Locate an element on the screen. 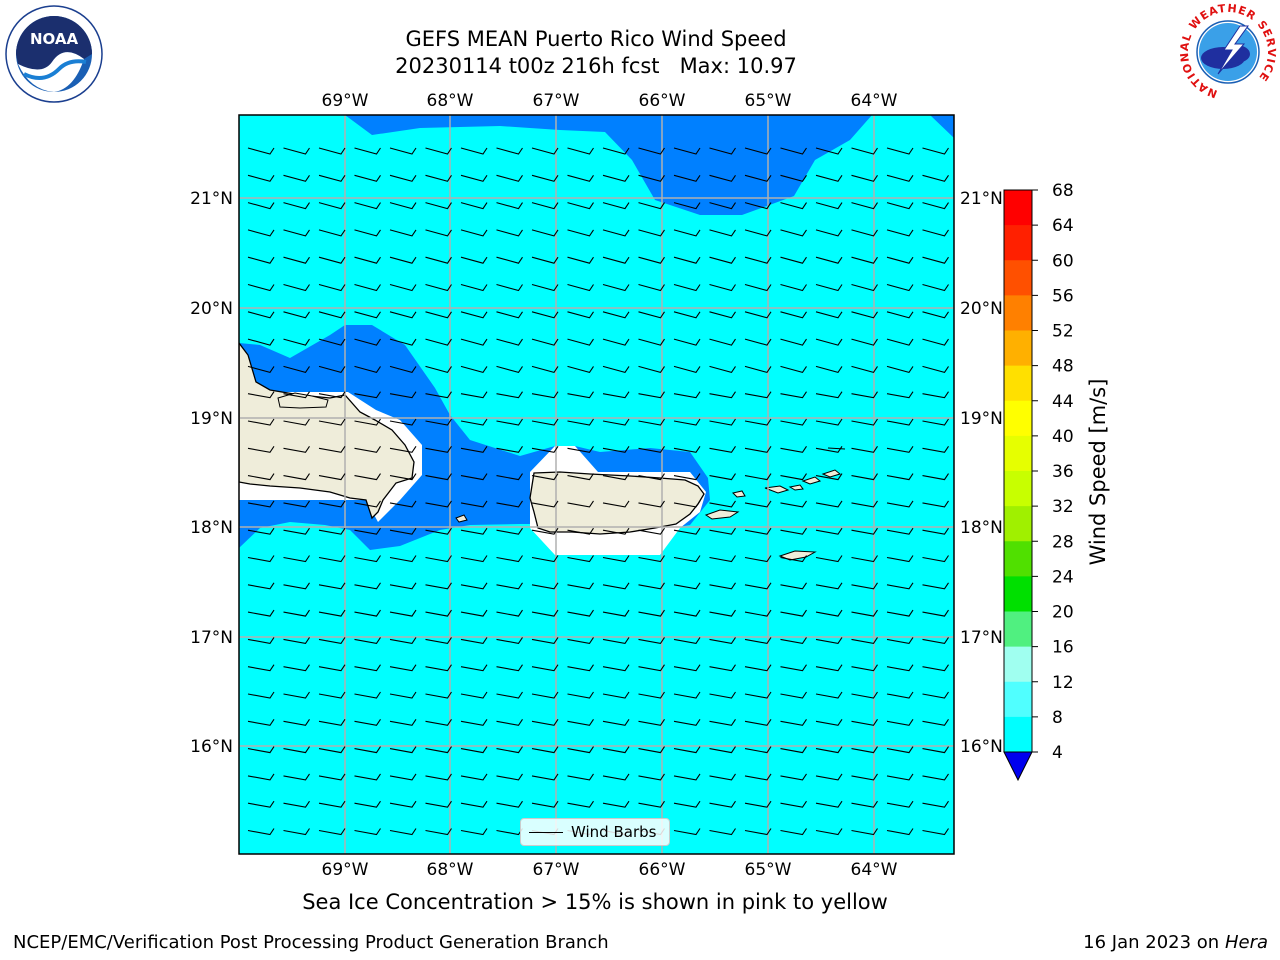  colorbar-tick-label: 64 is located at coordinates (1063, 226).